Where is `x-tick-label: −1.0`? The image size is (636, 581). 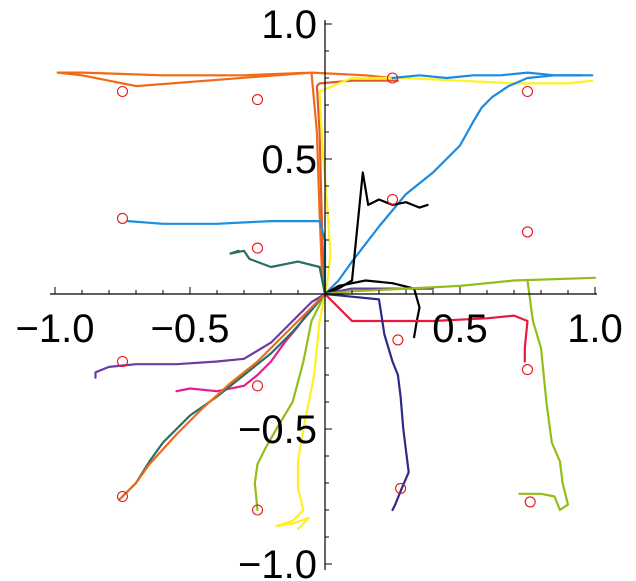
x-tick-label: −1.0 is located at coordinates (55, 329).